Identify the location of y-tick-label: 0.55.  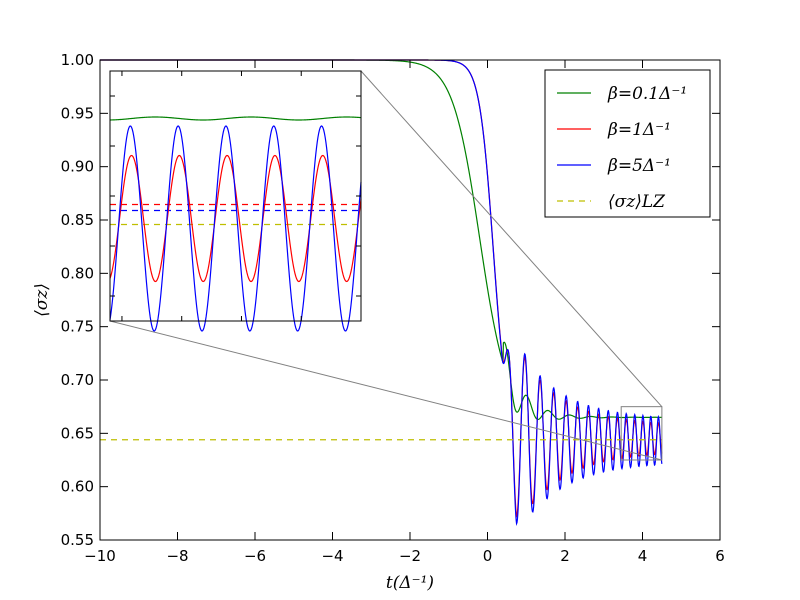
(77, 540).